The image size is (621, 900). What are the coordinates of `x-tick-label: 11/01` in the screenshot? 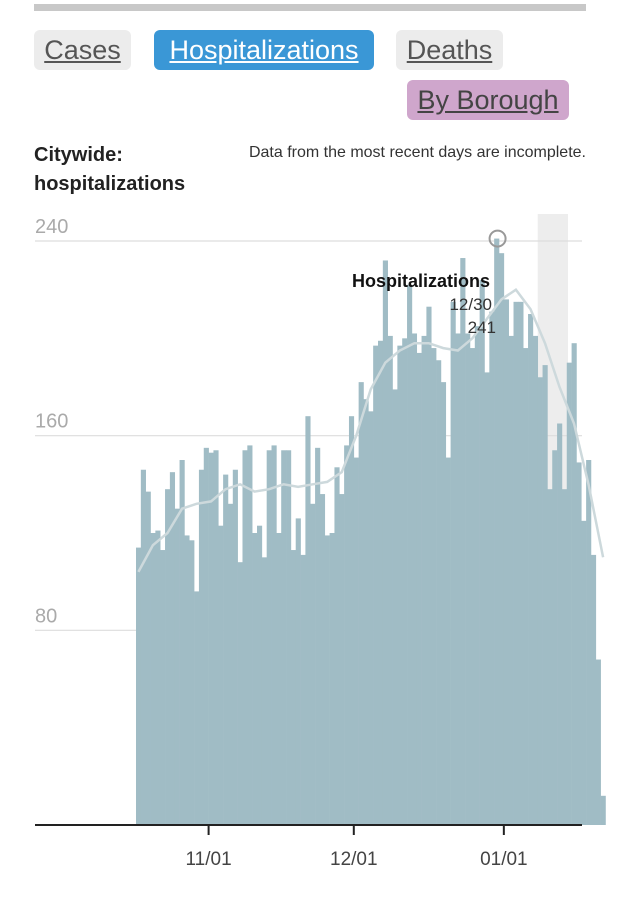 It's located at (209, 859).